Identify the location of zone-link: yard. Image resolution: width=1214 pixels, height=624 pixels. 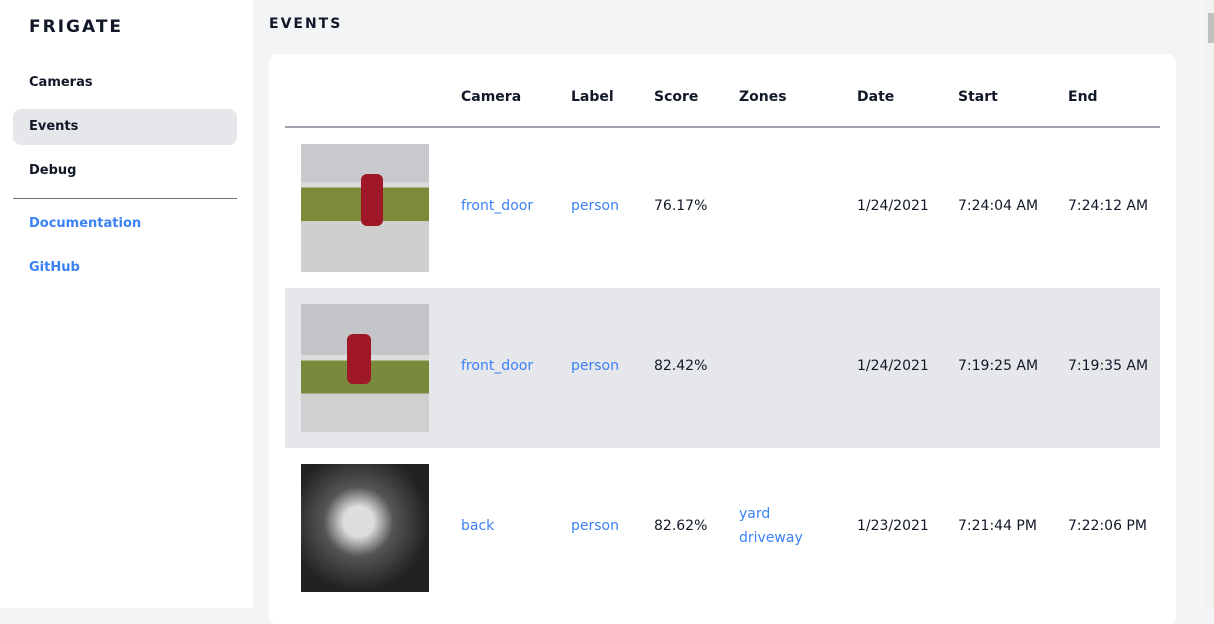
(755, 514).